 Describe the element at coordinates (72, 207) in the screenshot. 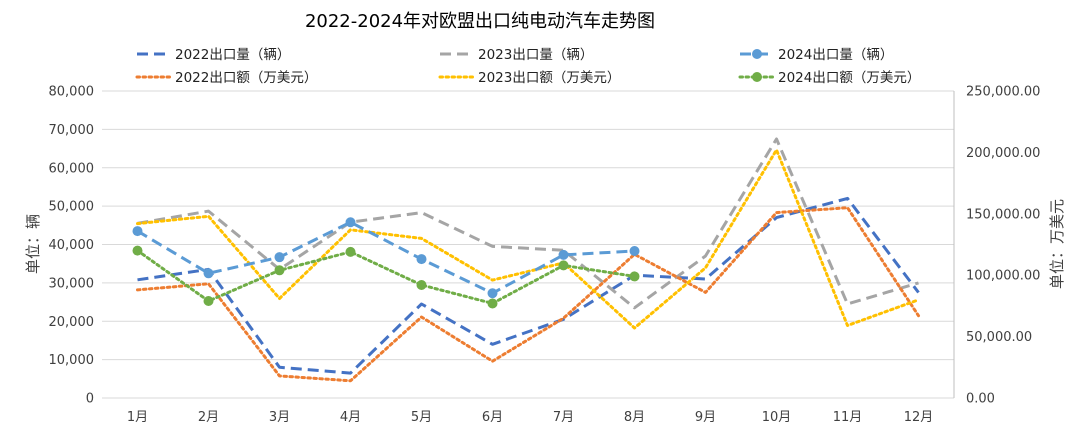

I see `left-tick-label: 50,000` at that location.